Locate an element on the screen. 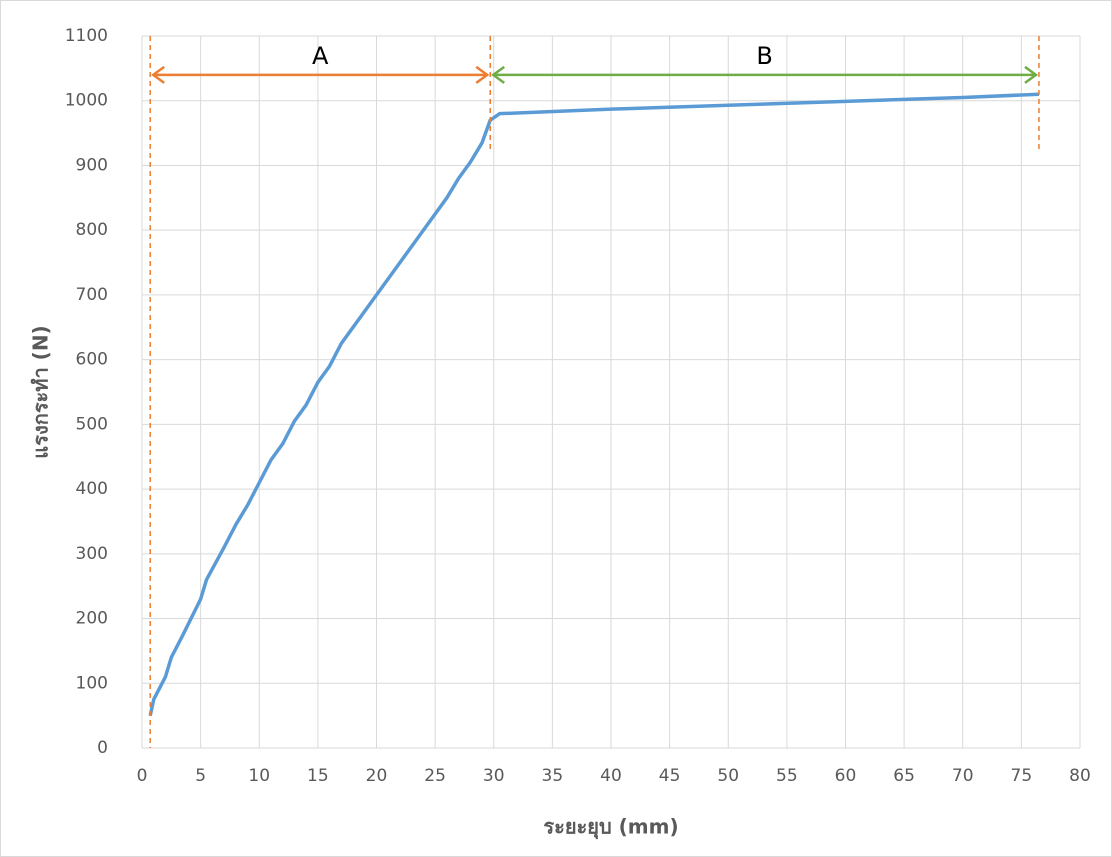  x-axis-title: ระยะยุบ (mm) is located at coordinates (610, 827).